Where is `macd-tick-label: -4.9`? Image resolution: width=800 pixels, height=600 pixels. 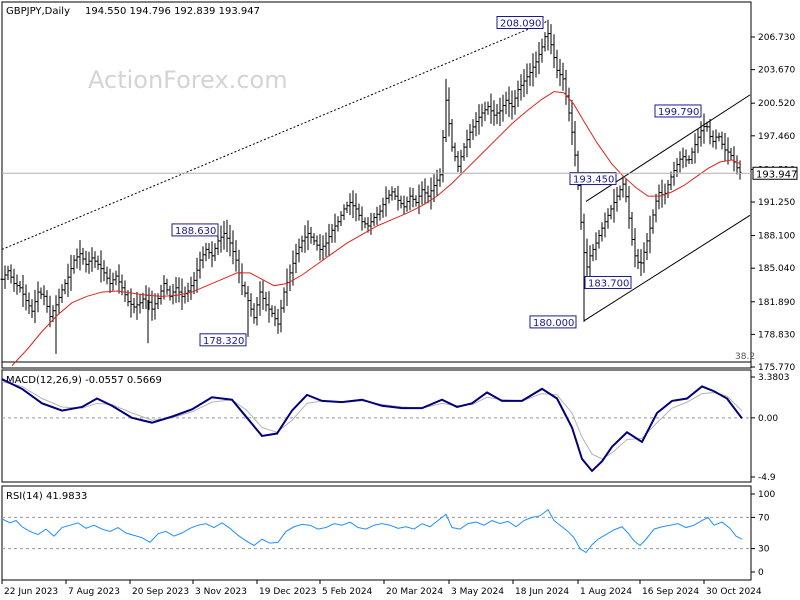 macd-tick-label: -4.9 is located at coordinates (767, 478).